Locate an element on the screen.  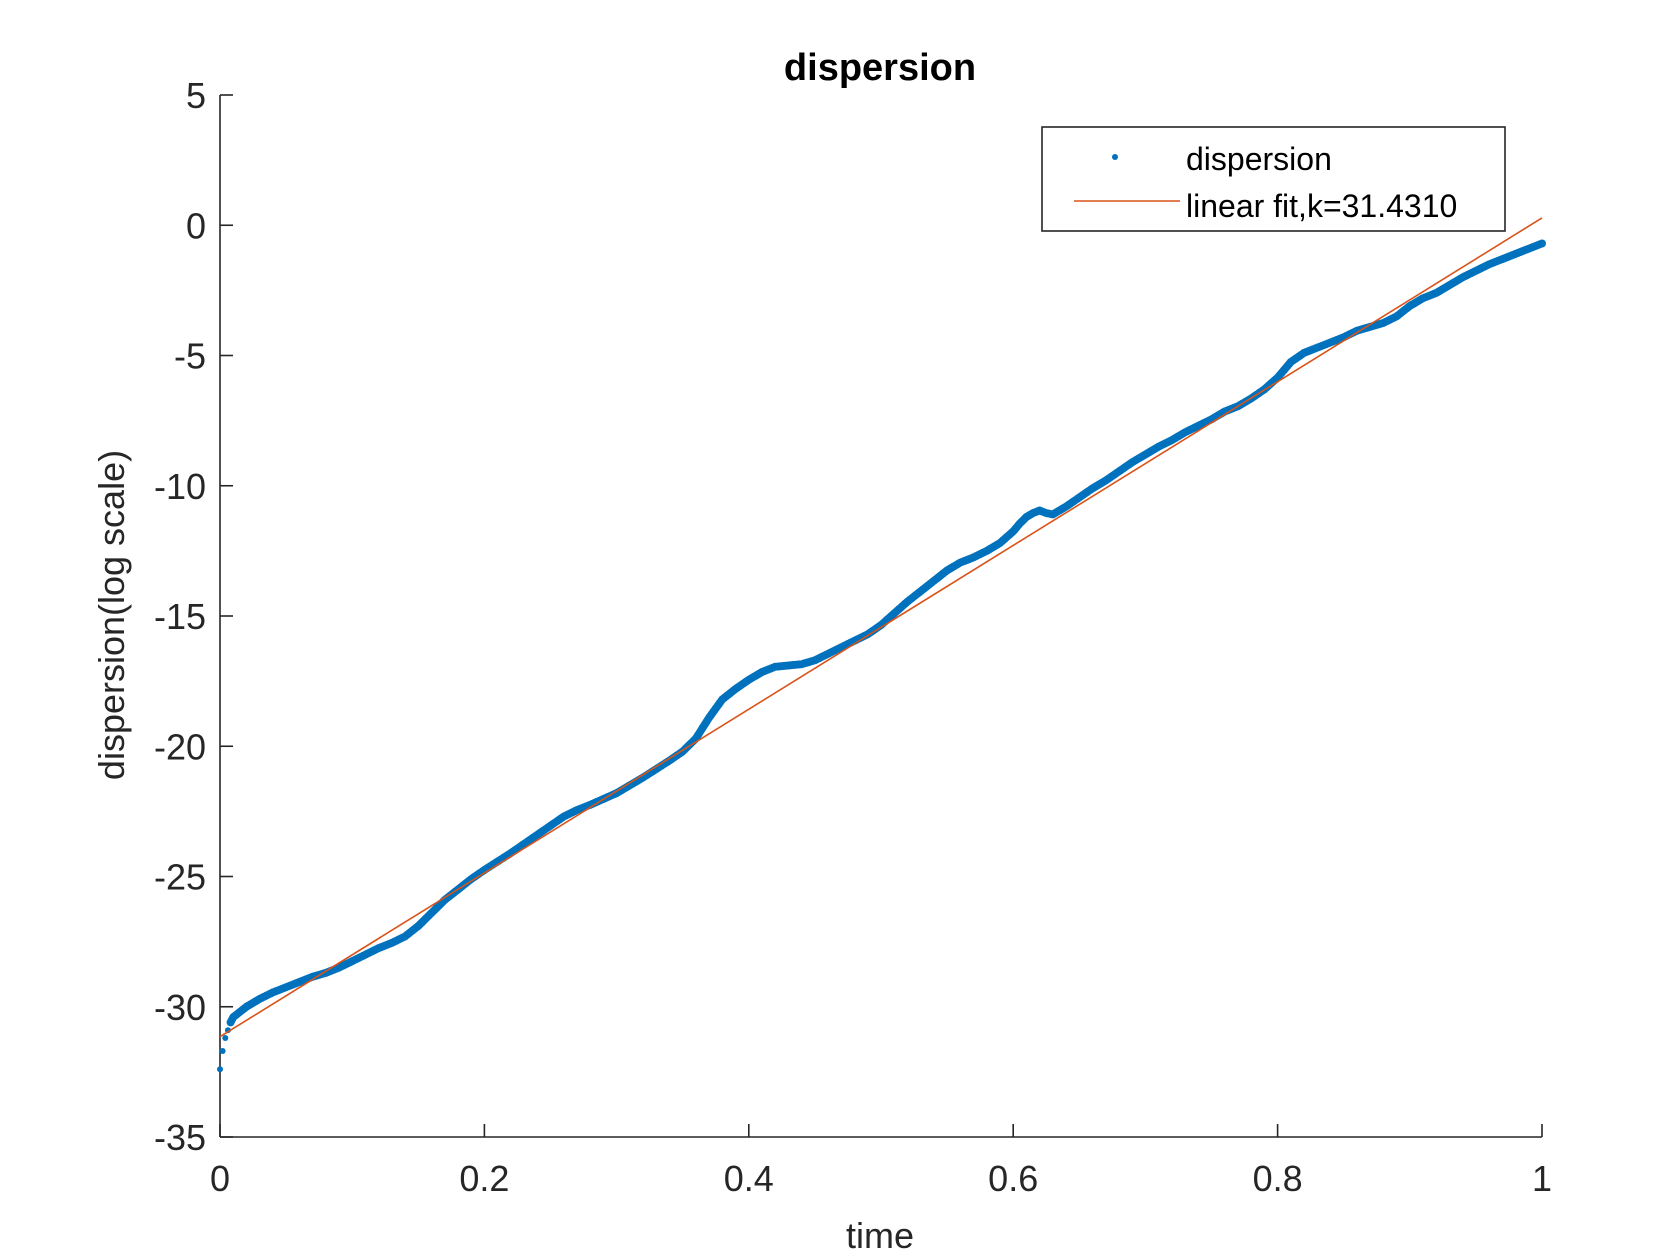
y-tick-label: -30 is located at coordinates (180, 1007).